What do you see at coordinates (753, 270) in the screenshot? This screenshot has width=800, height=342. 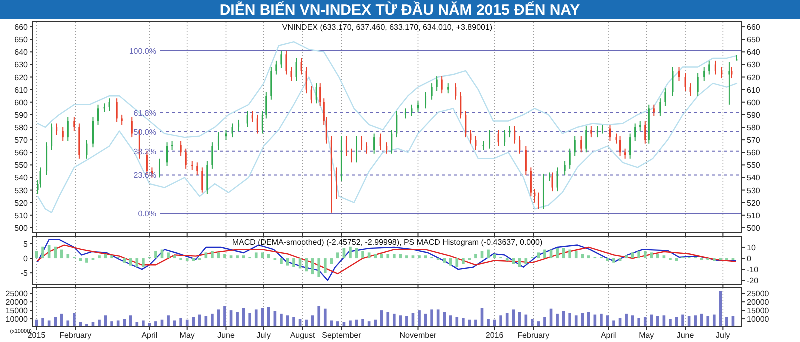 I see `y2-tick-label: -10` at bounding box center [753, 270].